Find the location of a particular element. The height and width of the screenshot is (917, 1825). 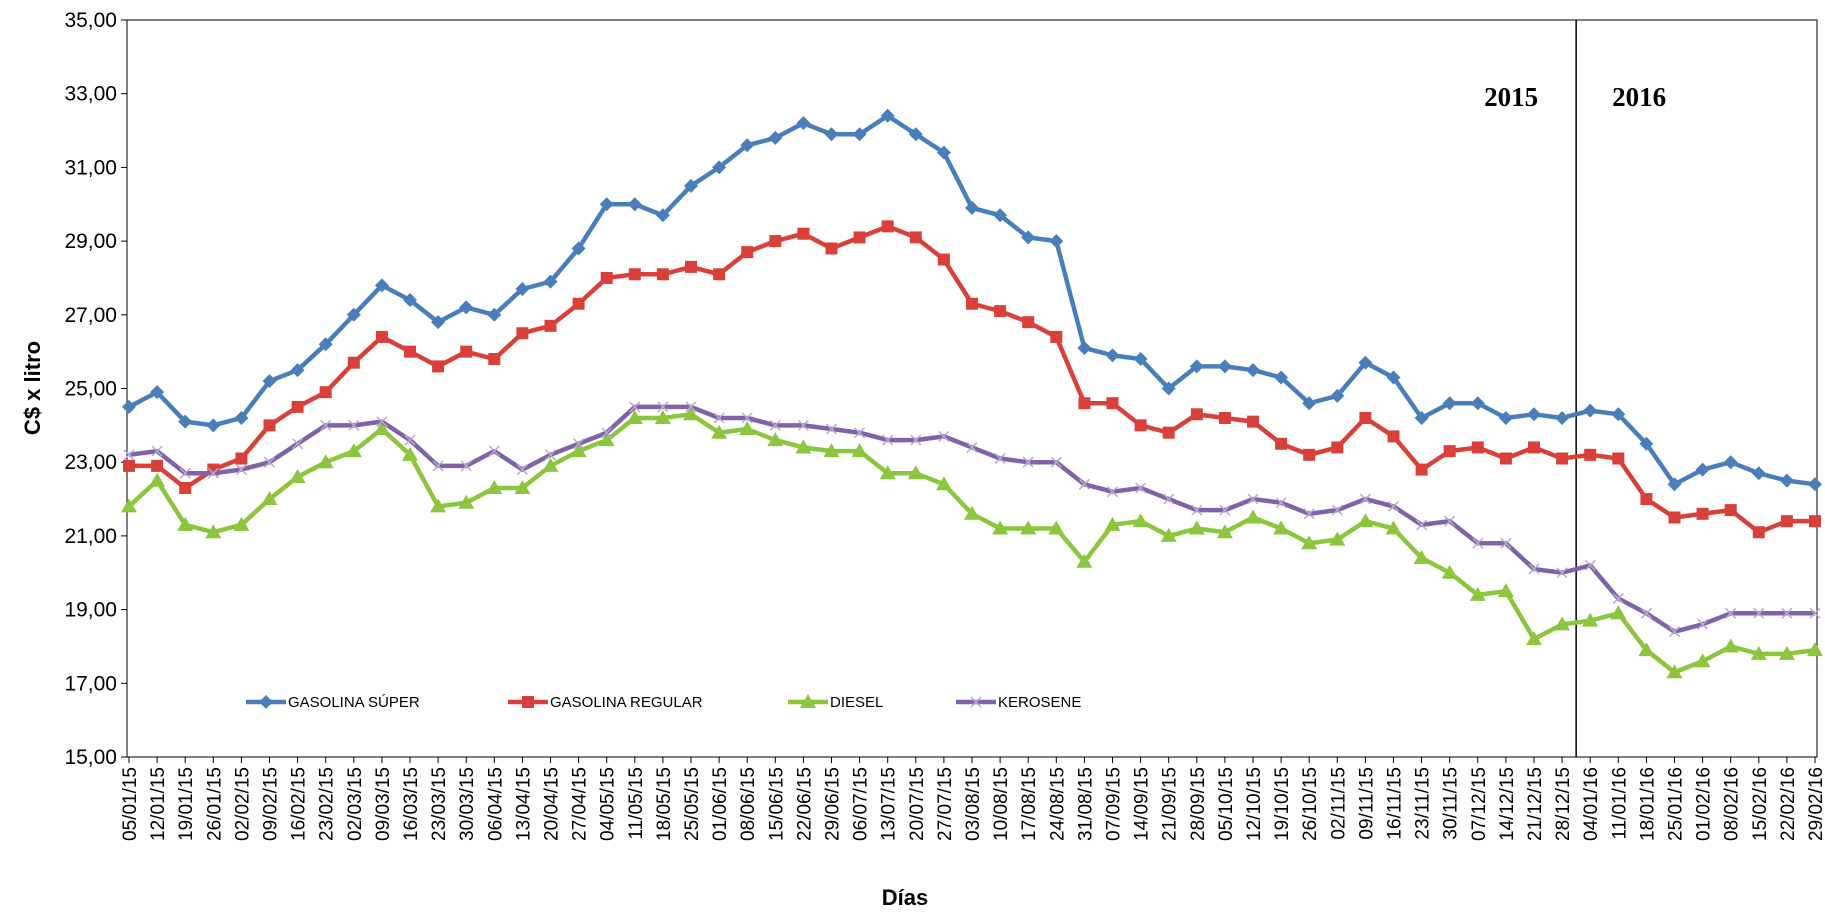

x-tick-label: 28/09/15 is located at coordinates (1198, 804).